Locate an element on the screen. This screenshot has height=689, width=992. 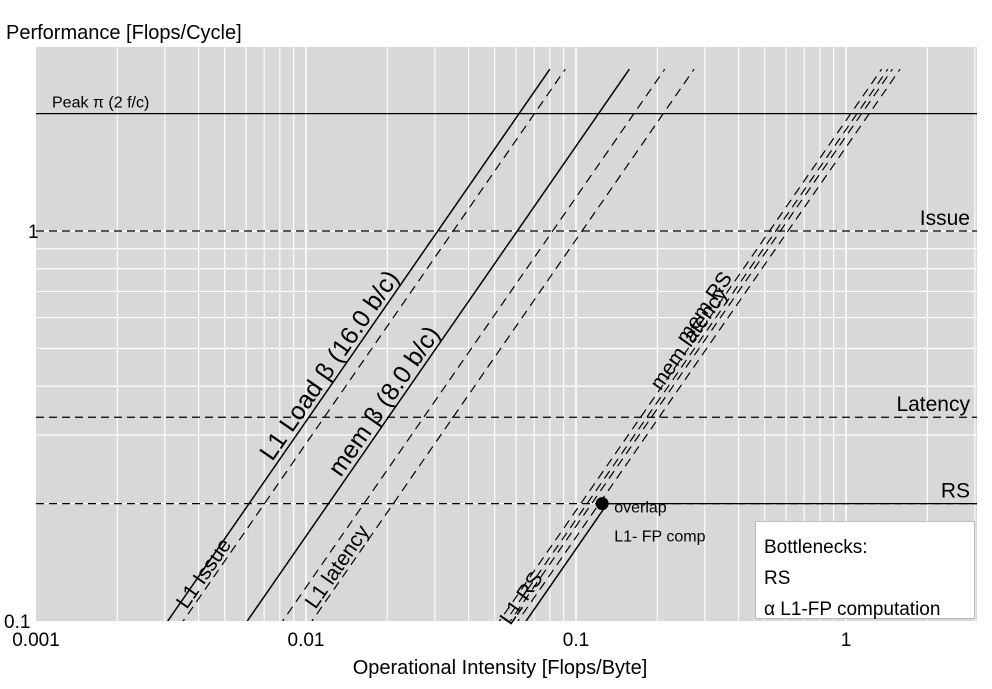
x-tick-0: 0.001 is located at coordinates (36, 640).